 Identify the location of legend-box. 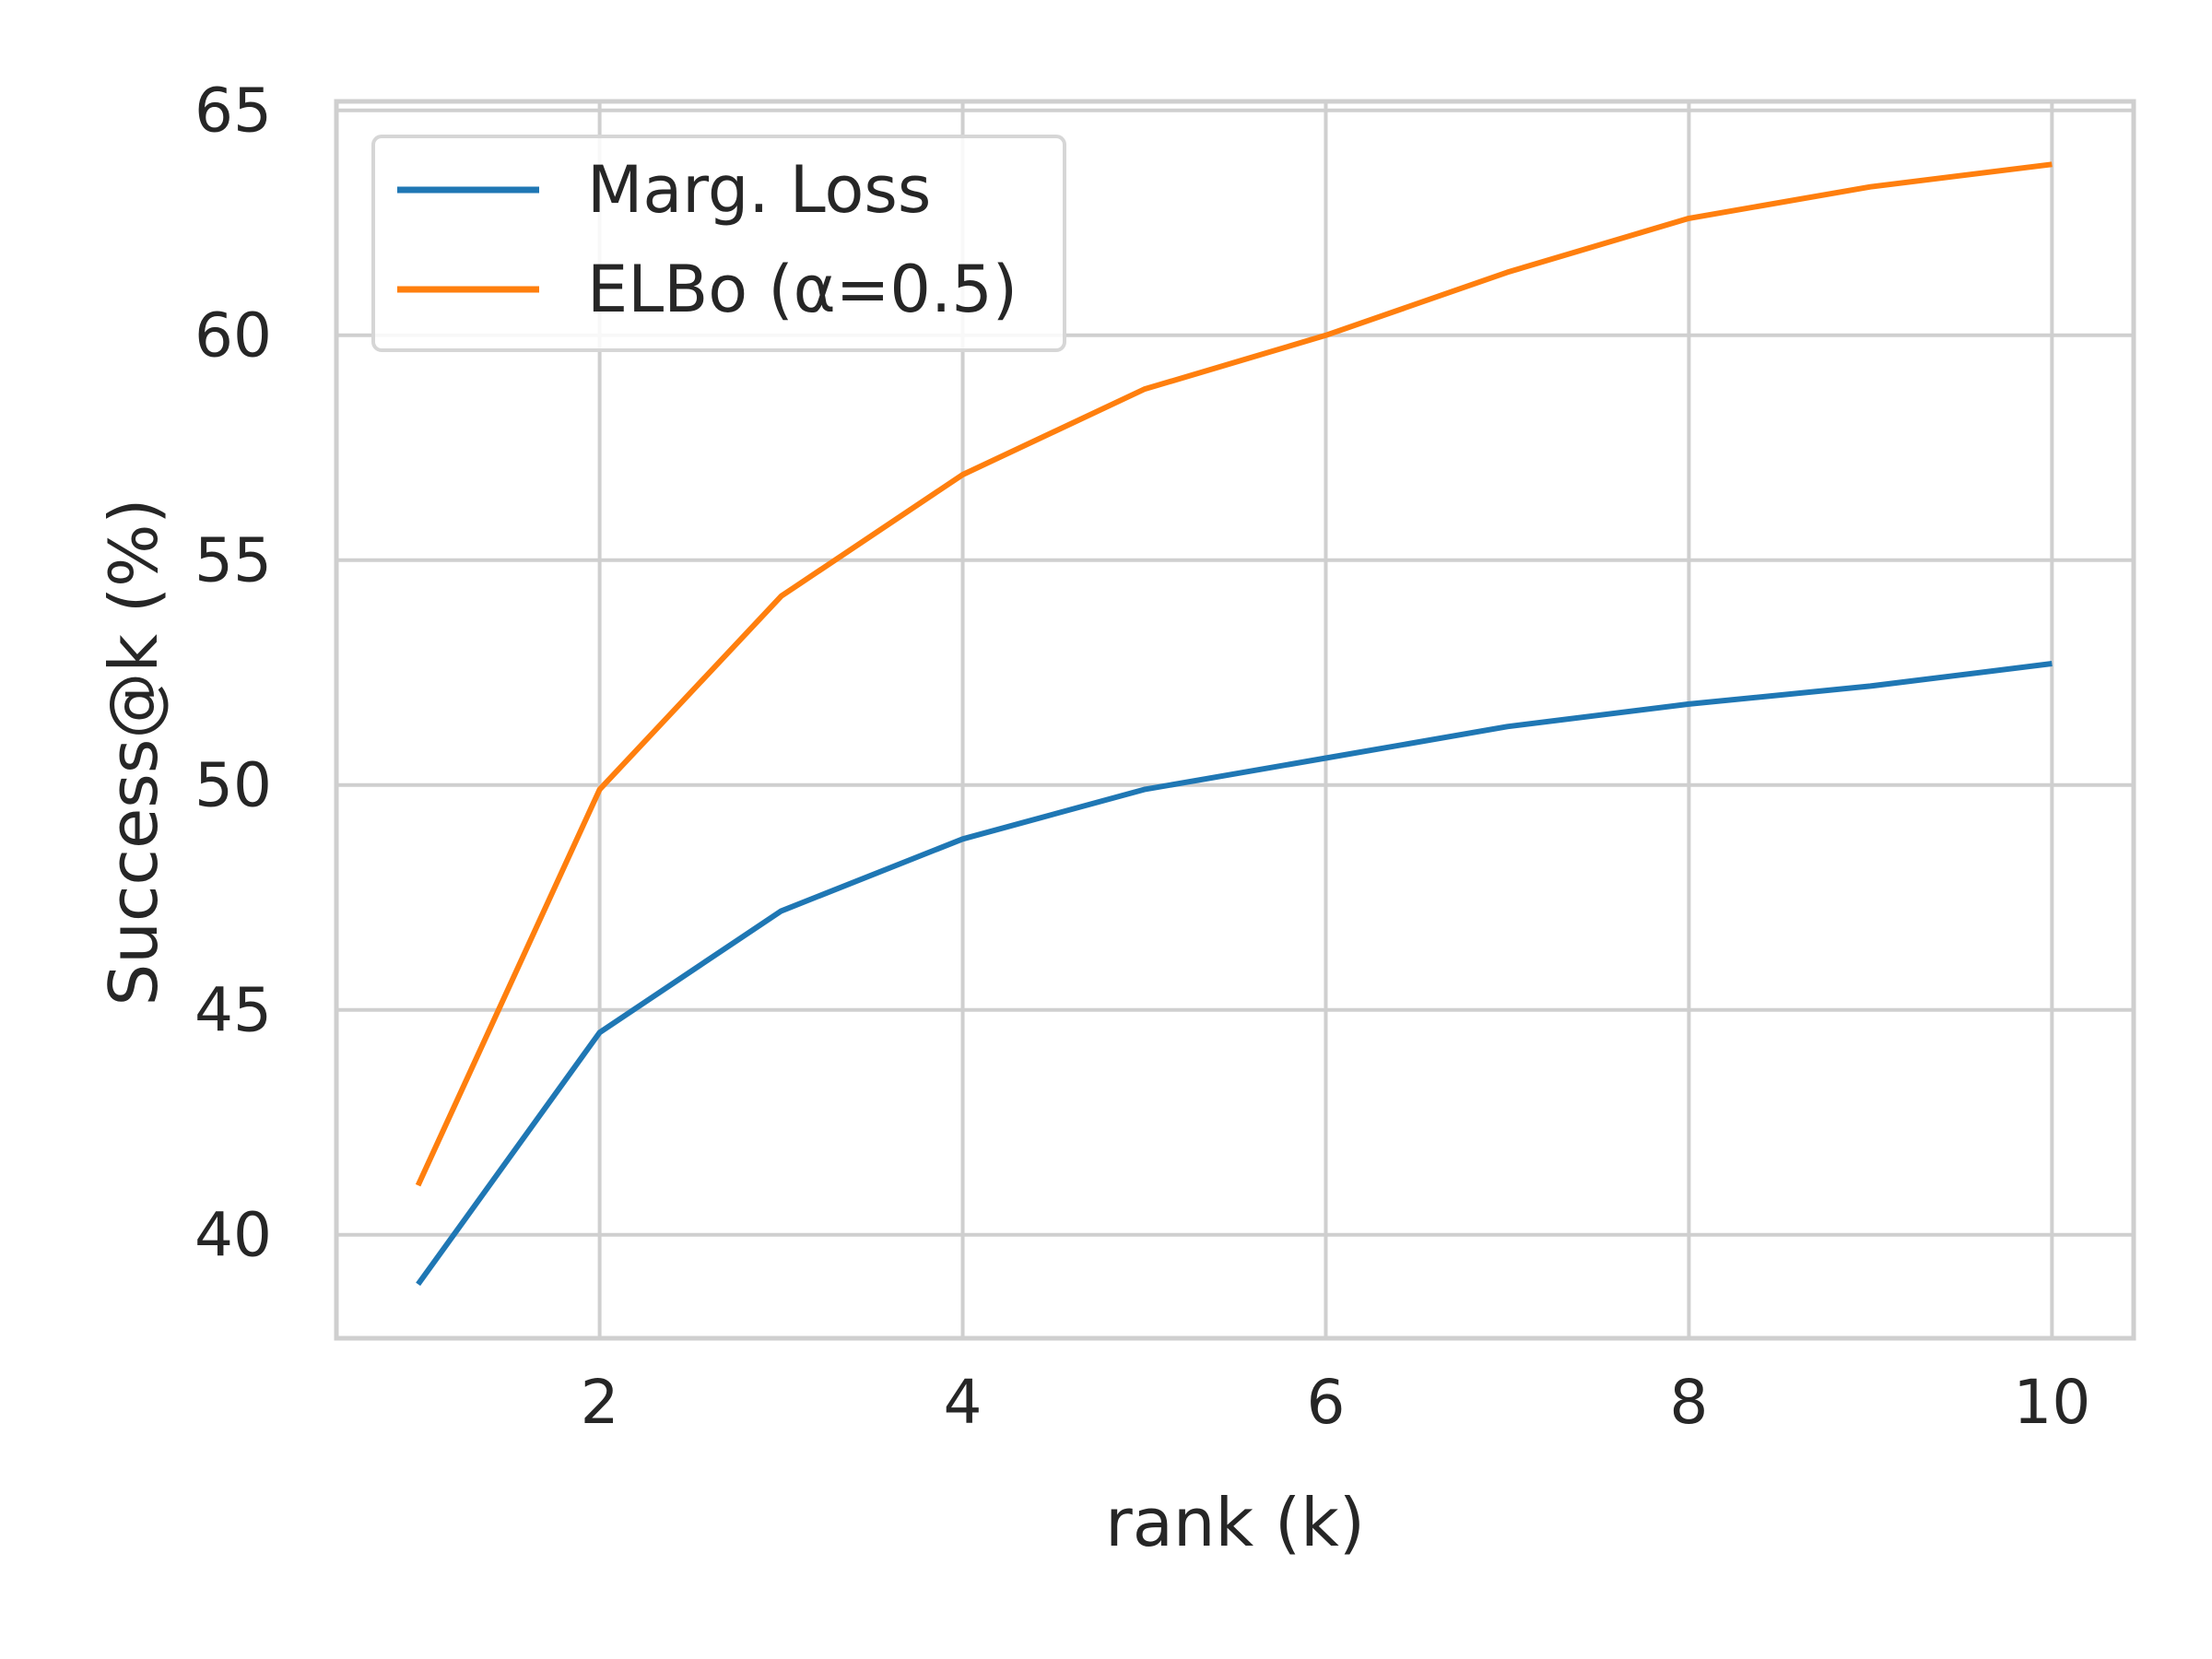
(718, 243).